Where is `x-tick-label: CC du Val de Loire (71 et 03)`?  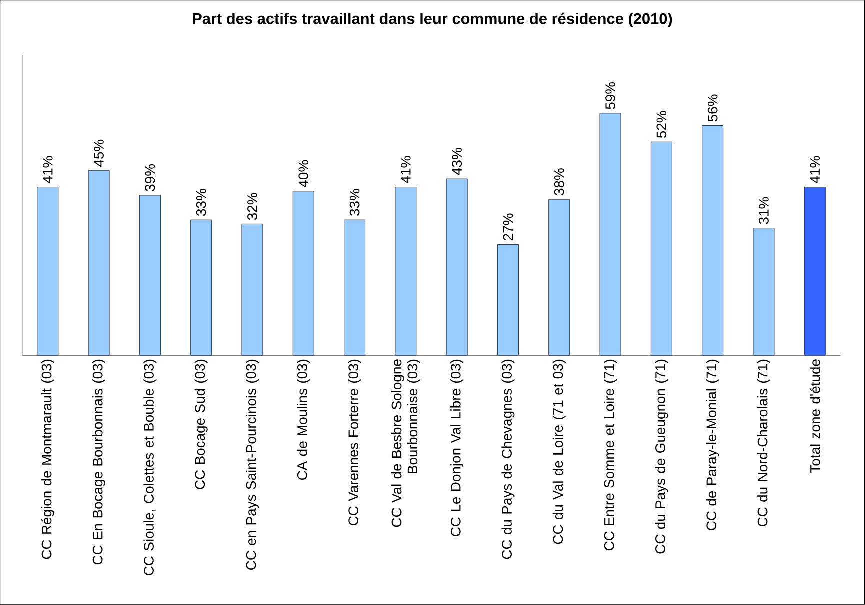
x-tick-label: CC du Val de Loire (71 et 03) is located at coordinates (559, 452).